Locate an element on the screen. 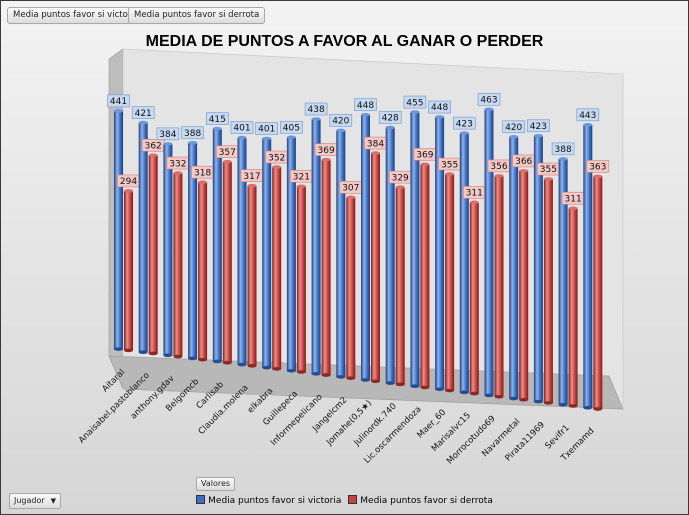 Image resolution: width=689 pixels, height=515 pixels. data-label-derrota-18: 311 is located at coordinates (573, 199).